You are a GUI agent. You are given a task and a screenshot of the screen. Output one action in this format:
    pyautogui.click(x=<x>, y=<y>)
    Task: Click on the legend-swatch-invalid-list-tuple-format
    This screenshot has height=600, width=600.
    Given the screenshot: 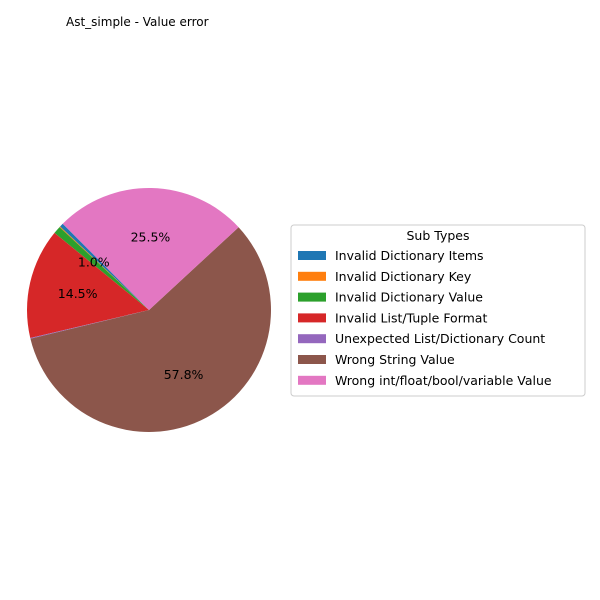 What is the action you would take?
    pyautogui.click(x=312, y=318)
    